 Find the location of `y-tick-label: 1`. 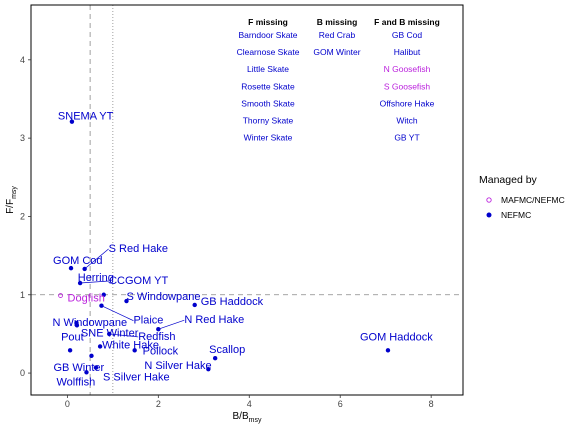

y-tick-label: 1 is located at coordinates (22, 295).